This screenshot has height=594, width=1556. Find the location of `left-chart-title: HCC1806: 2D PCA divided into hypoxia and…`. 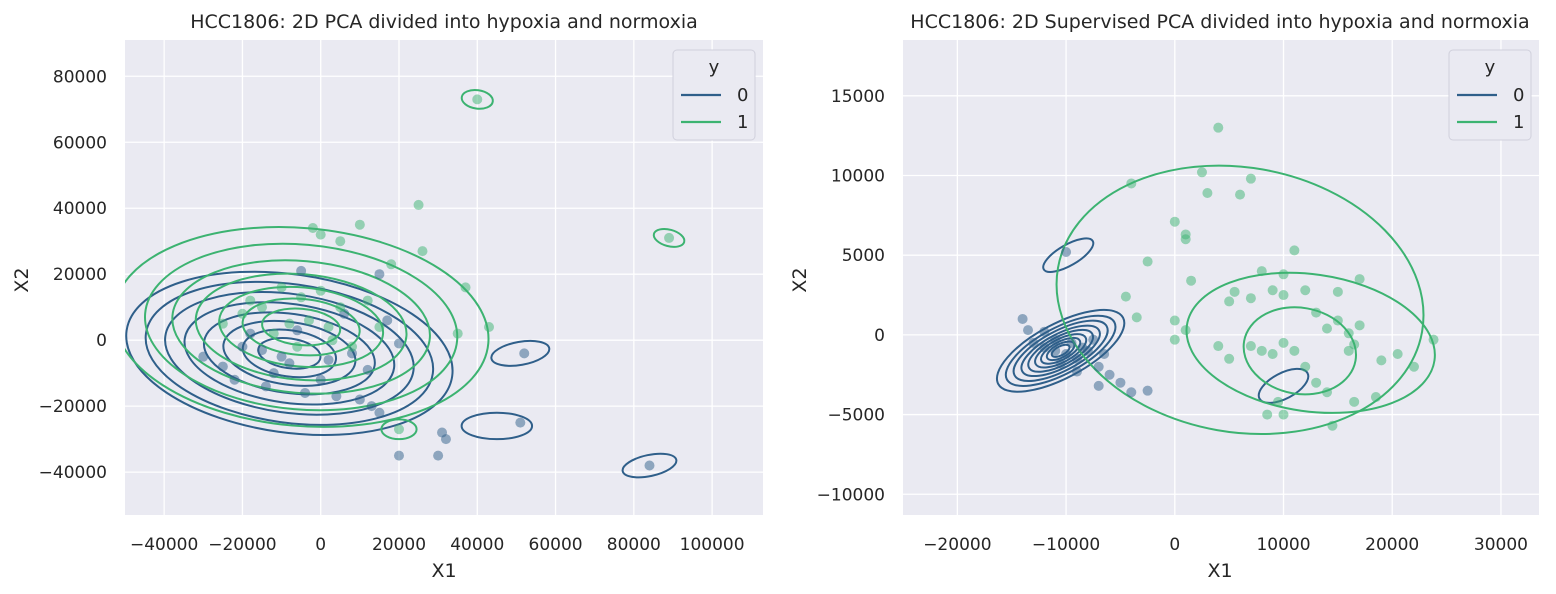

left-chart-title: HCC1806: 2D PCA divided into hypoxia and… is located at coordinates (444, 22).